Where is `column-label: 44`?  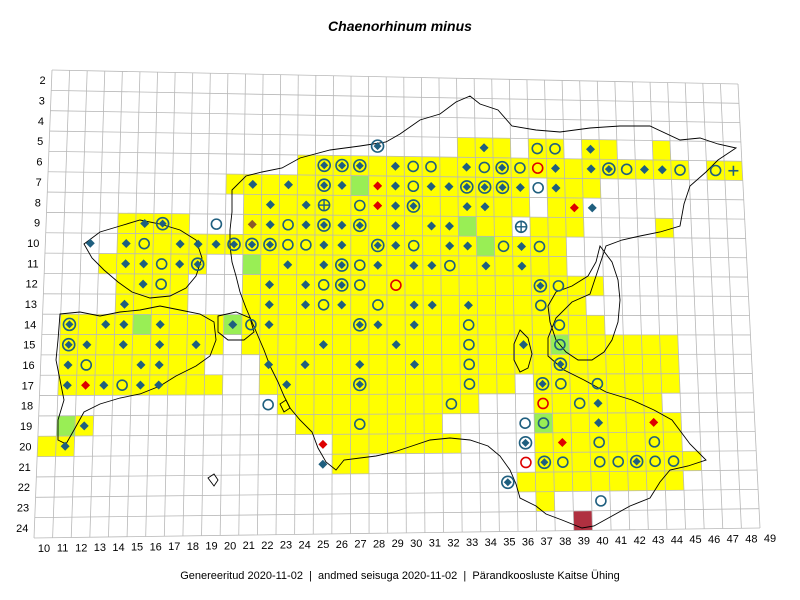
column-label: 44 is located at coordinates (677, 540).